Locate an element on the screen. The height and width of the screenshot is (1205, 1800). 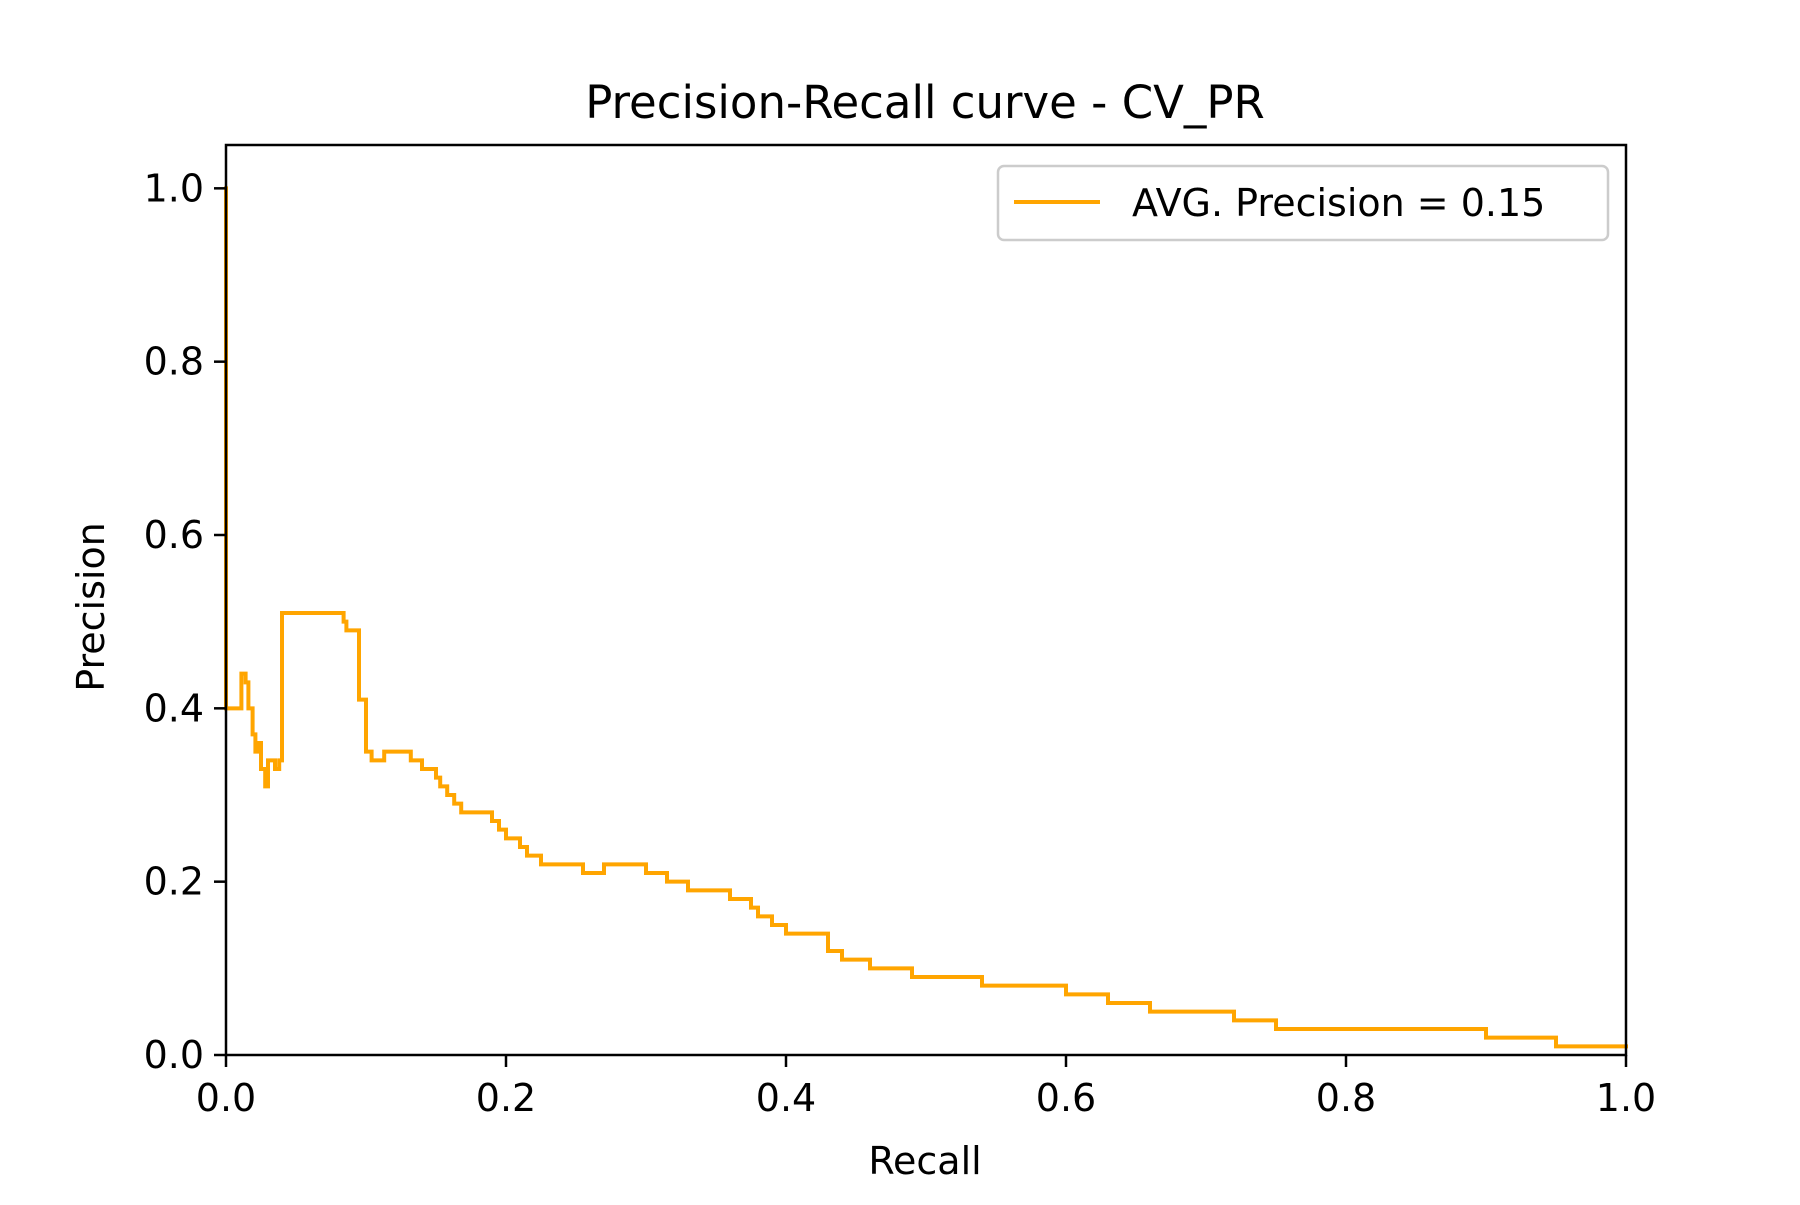
y-tick-label: 0.8 is located at coordinates (174, 362).